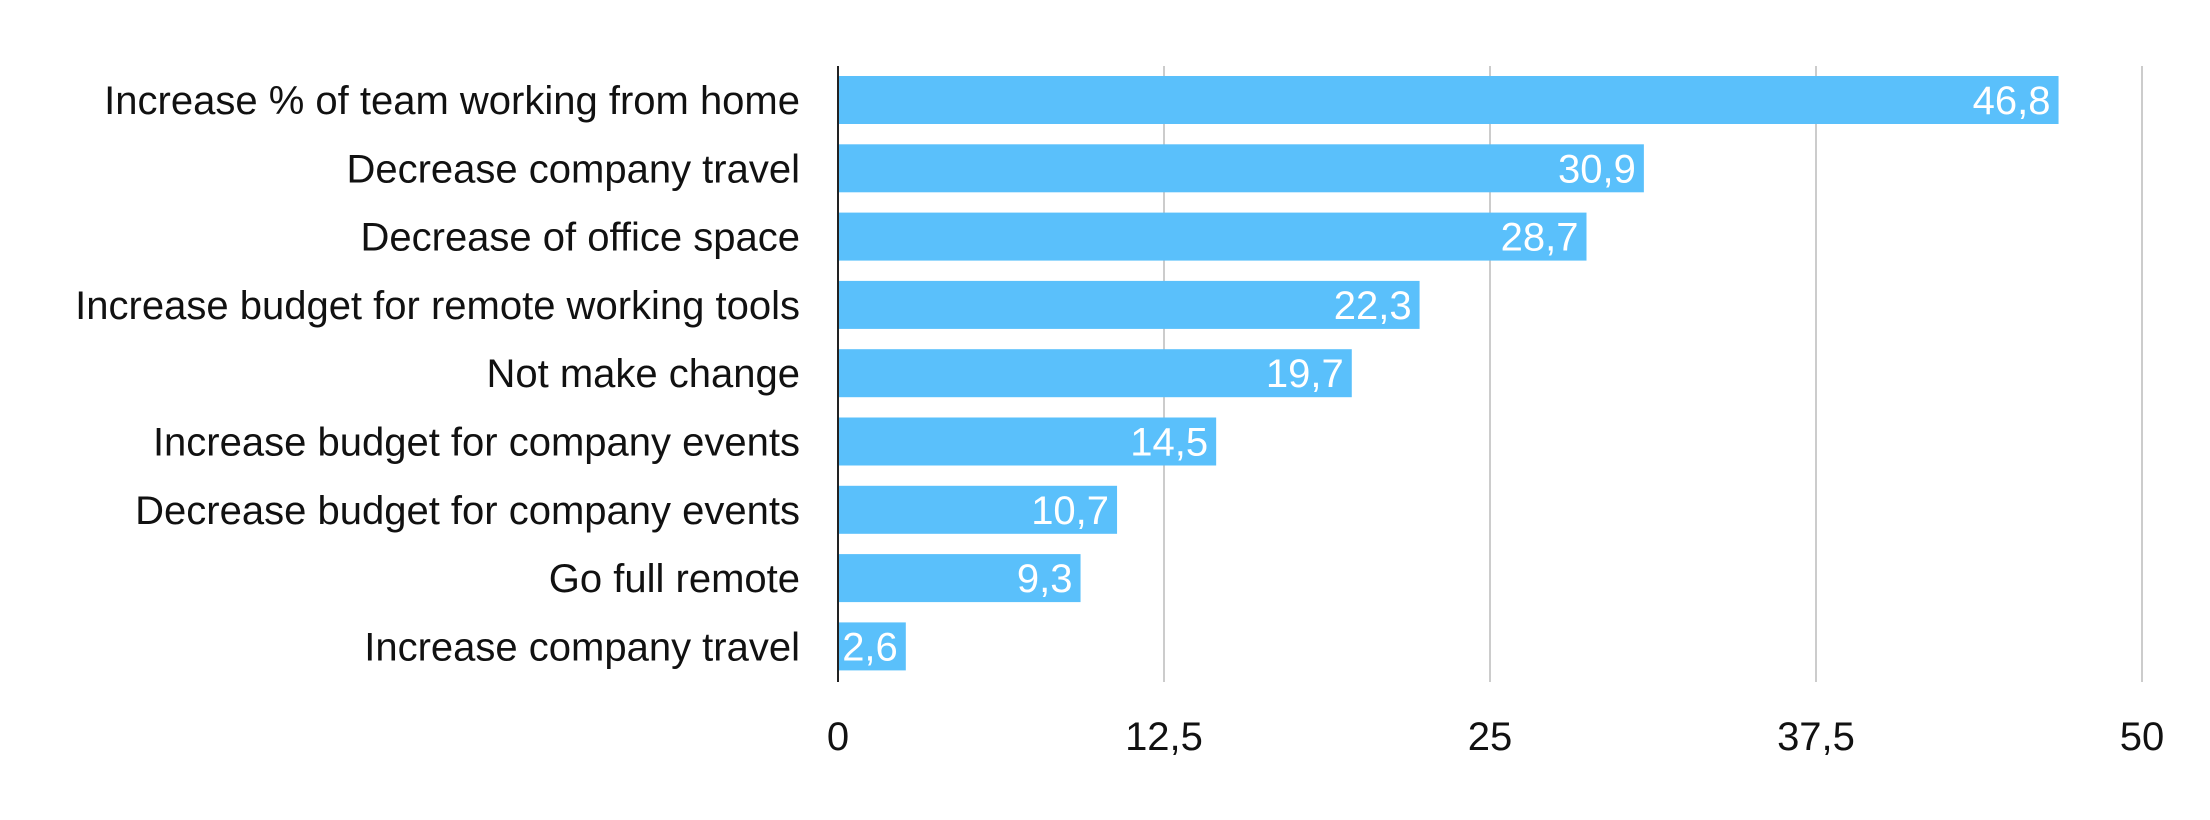  Describe the element at coordinates (476, 443) in the screenshot. I see `category-label: Increase budget for company events` at that location.